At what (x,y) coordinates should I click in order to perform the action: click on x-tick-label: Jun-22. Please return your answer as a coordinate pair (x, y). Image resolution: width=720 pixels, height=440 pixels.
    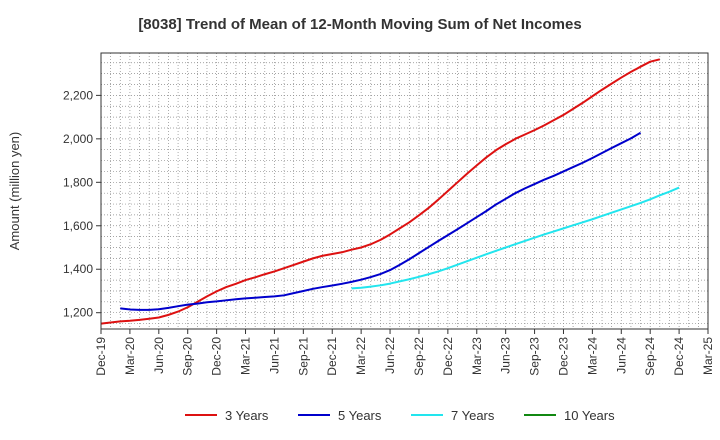
    Looking at the image, I should click on (390, 355).